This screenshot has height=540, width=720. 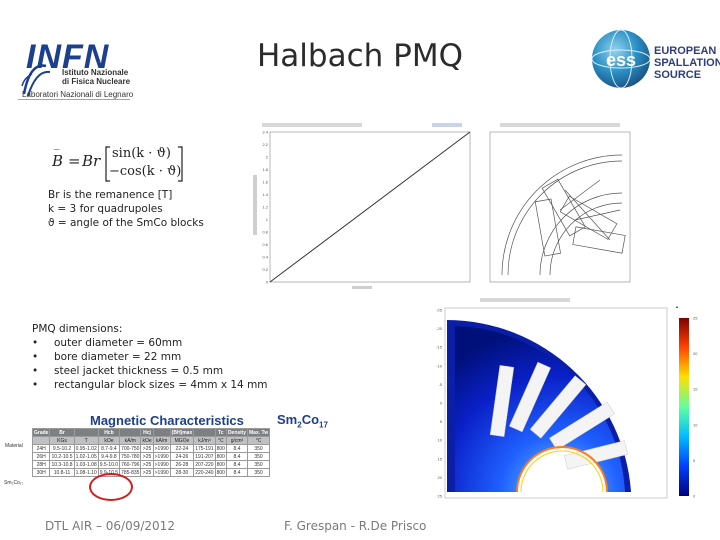 I want to click on table-cell: 0.95-1.02, so click(x=86, y=448).